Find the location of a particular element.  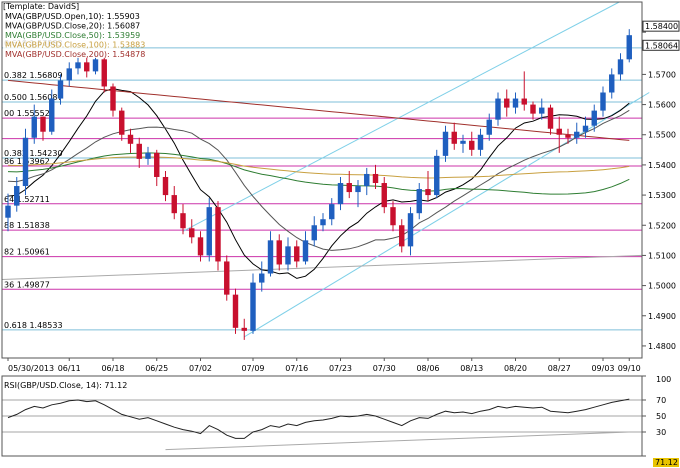

support-trend-line is located at coordinates (322, 267).